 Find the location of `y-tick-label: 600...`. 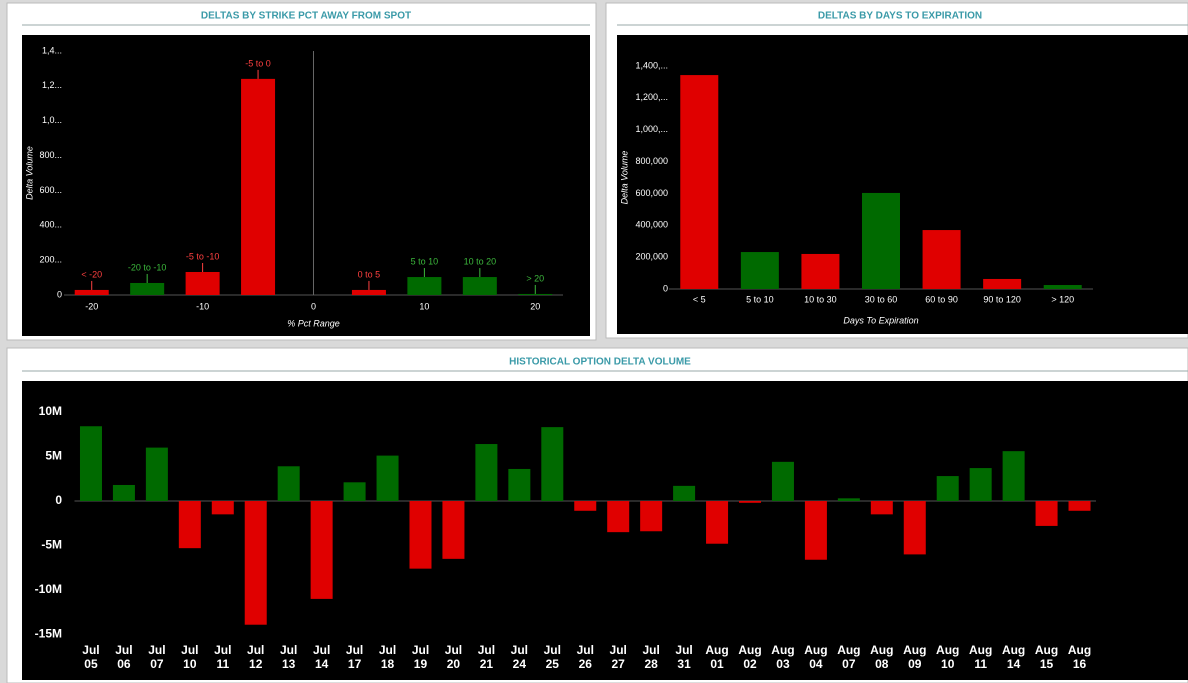

y-tick-label: 600... is located at coordinates (50, 190).